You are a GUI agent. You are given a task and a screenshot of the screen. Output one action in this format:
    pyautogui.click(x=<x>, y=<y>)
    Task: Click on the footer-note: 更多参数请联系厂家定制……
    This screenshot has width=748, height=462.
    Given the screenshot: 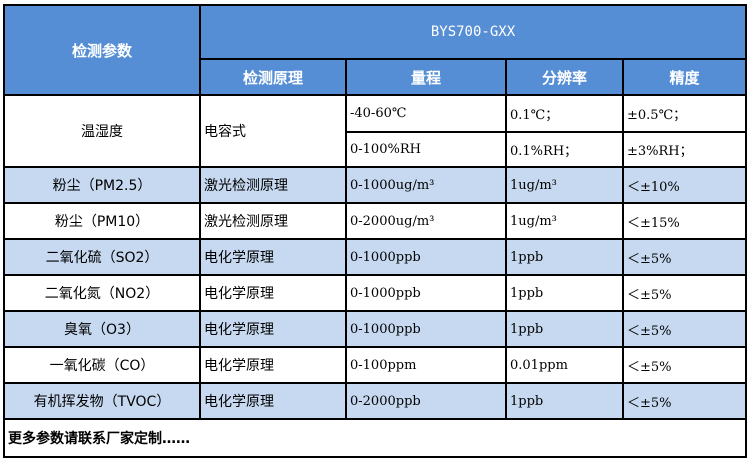 What is the action you would take?
    pyautogui.click(x=375, y=438)
    